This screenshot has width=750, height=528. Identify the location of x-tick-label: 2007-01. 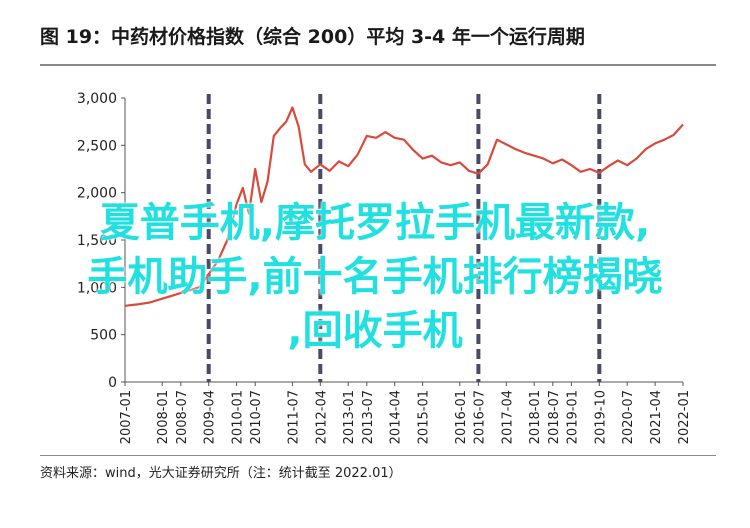
(126, 417).